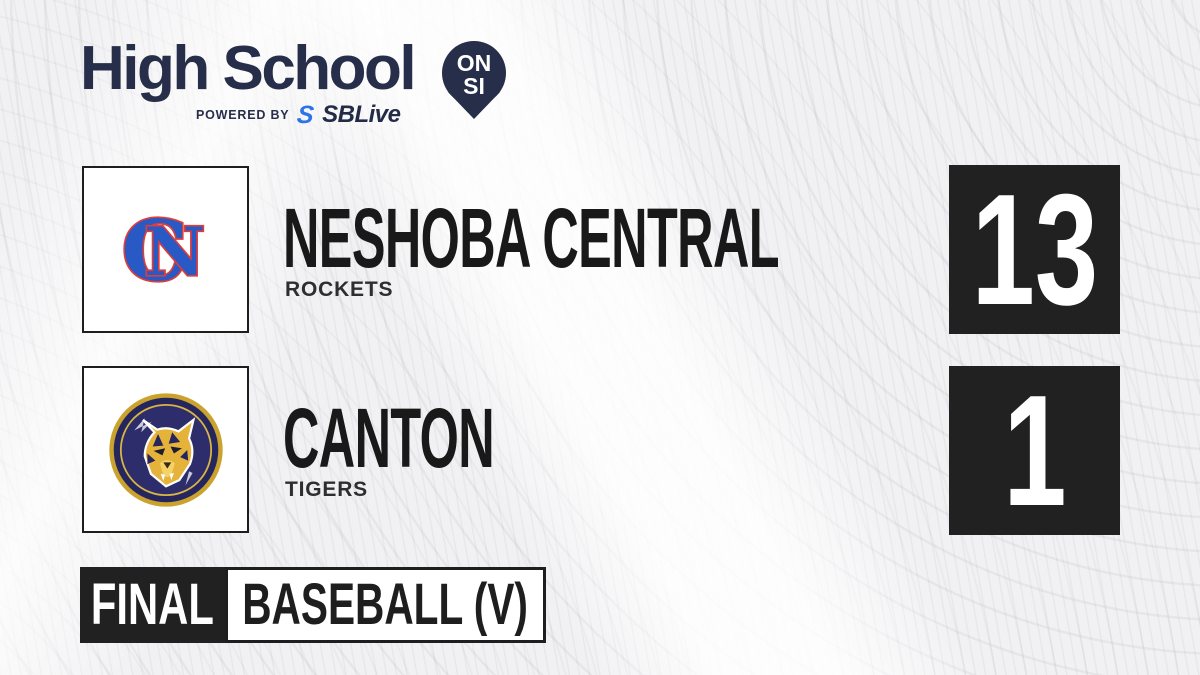  I want to click on event-label: BASEBALL (V), so click(385, 604).